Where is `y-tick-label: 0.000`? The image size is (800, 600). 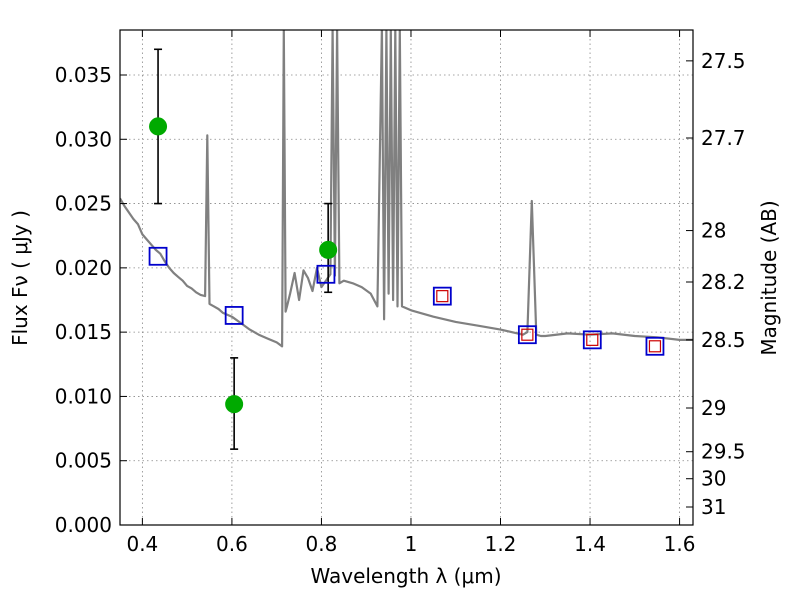 y-tick-label: 0.000 is located at coordinates (83, 525).